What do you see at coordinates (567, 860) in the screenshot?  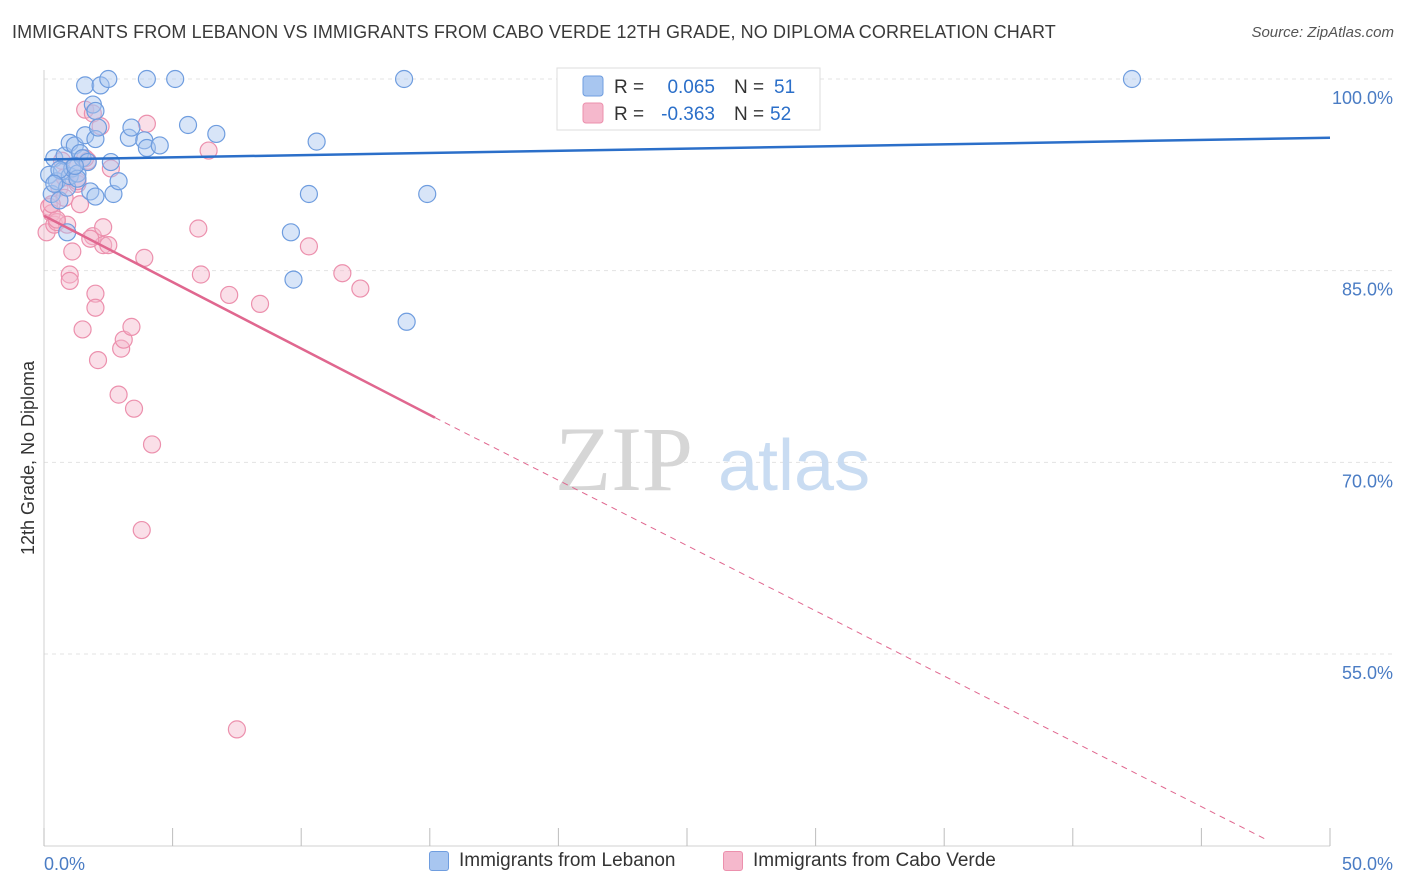 I see `bottom-legend-label-lebanon: Immigrants from Lebanon` at bounding box center [567, 860].